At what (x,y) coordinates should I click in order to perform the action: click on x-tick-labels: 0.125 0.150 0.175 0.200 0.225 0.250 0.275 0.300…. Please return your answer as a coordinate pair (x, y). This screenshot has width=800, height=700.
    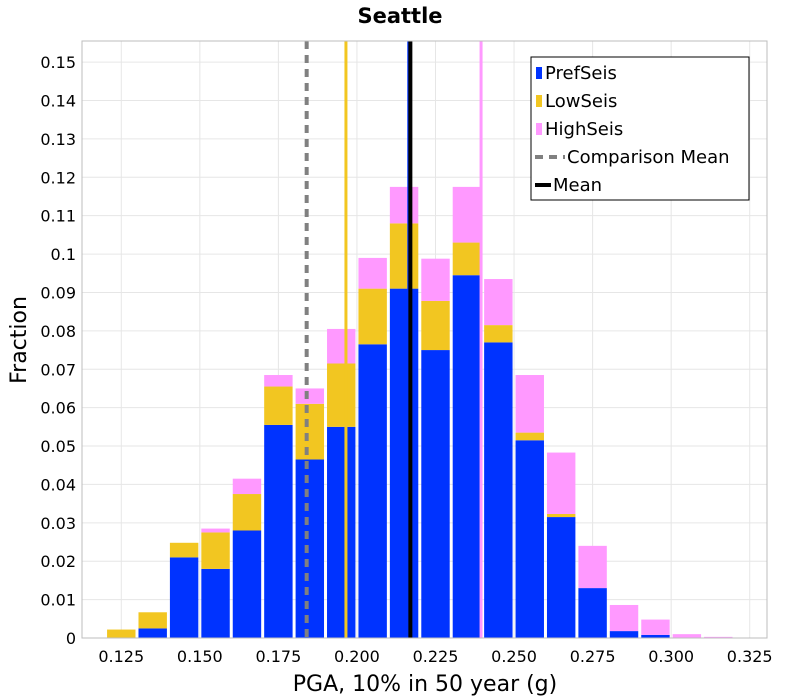
    Looking at the image, I should click on (435, 656).